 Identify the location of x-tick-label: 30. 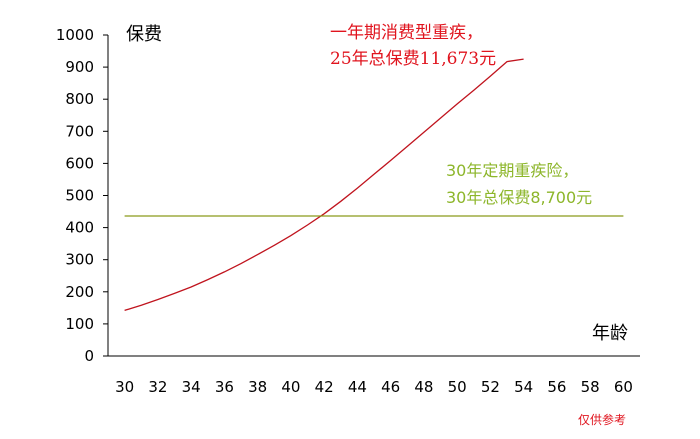
(124, 387).